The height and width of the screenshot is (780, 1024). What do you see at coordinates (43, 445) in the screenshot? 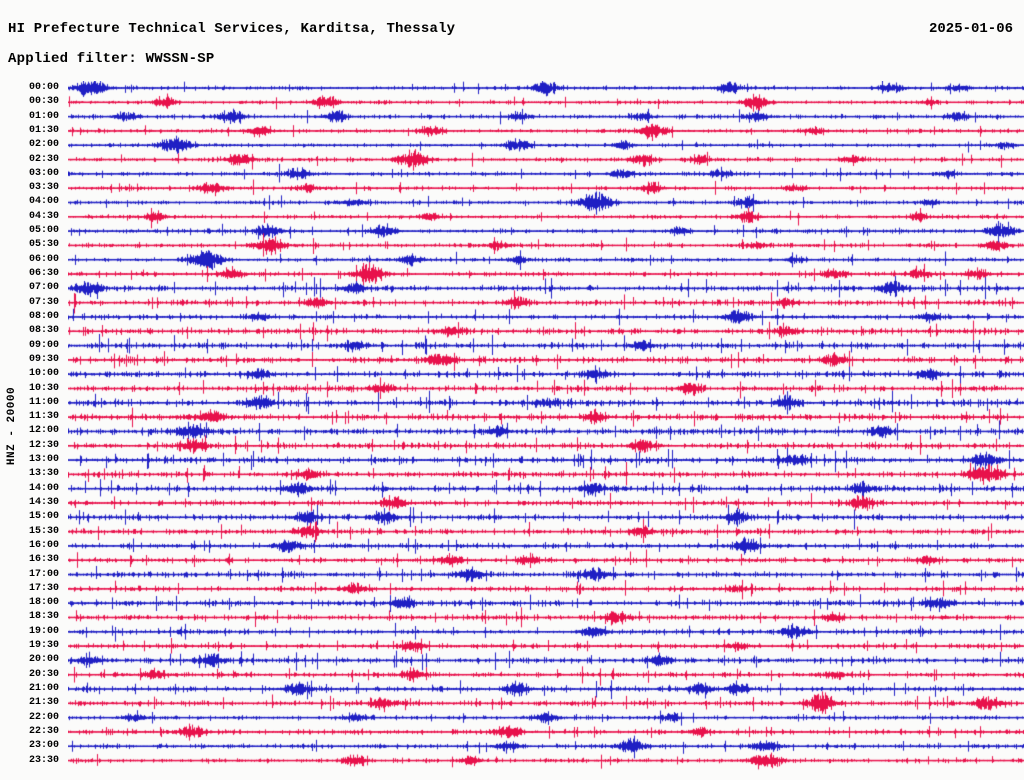
I see `time-label: 12:30` at bounding box center [43, 445].